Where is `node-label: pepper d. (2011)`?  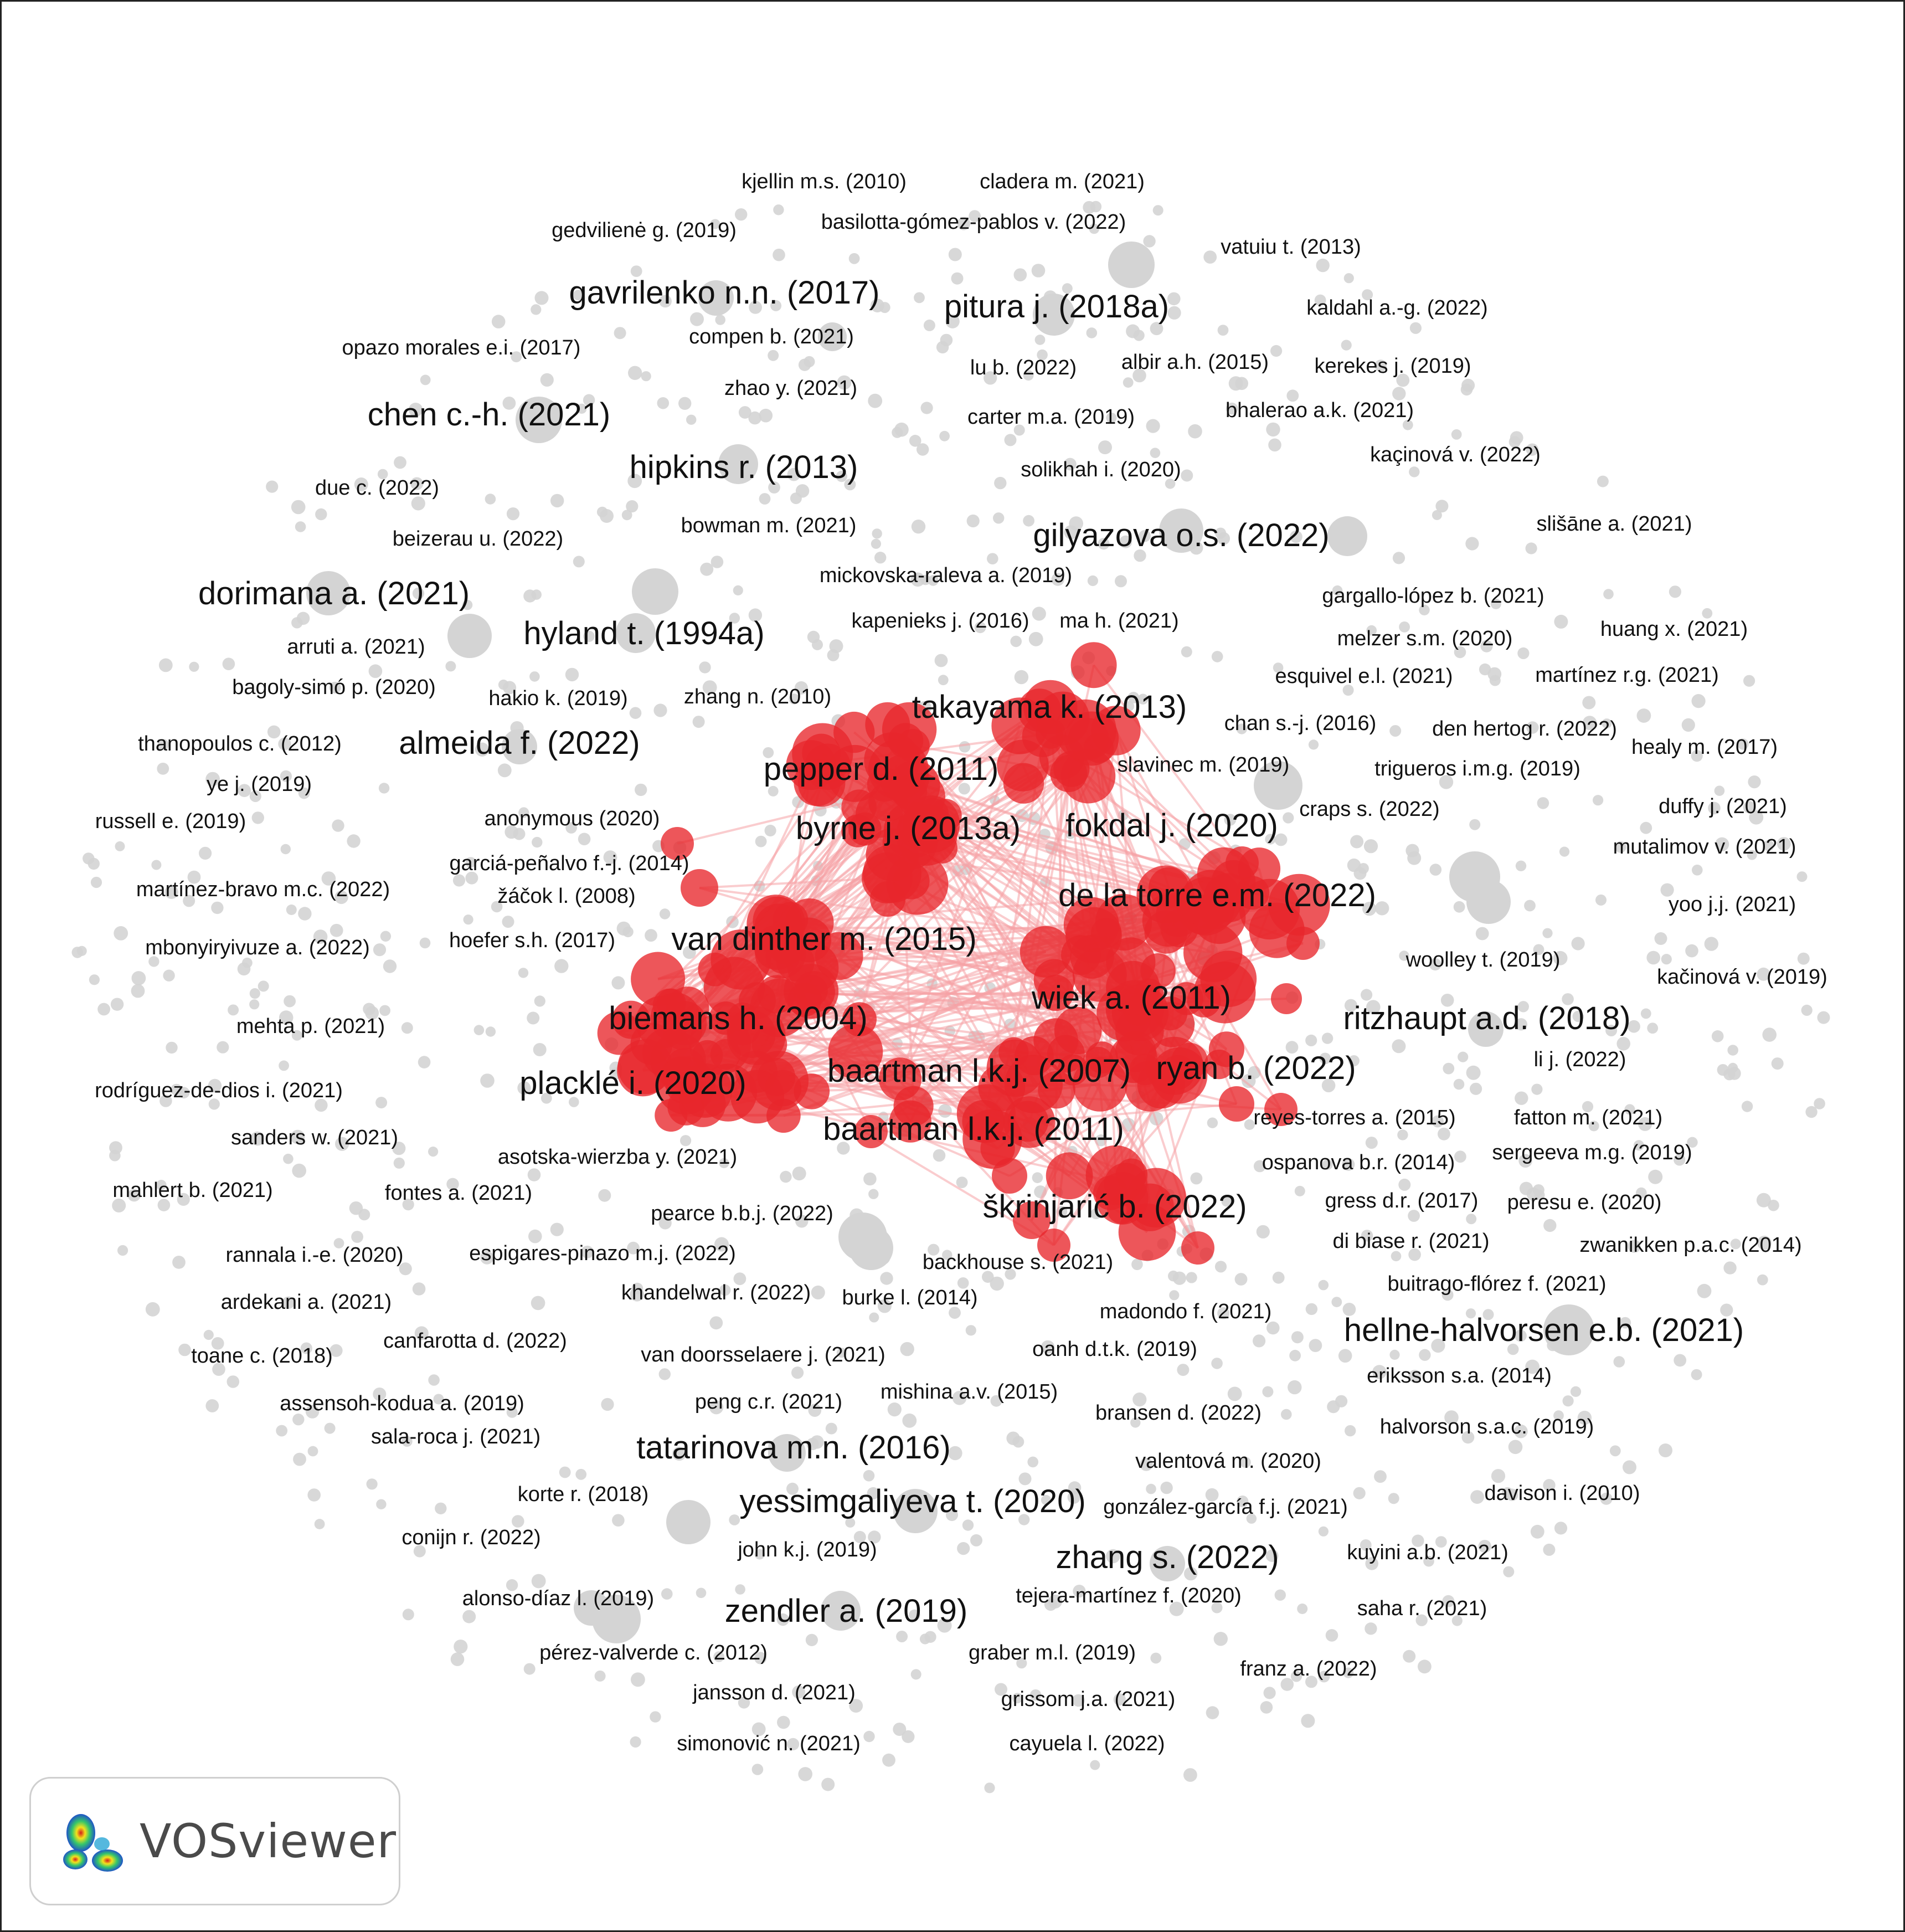
node-label: pepper d. (2011) is located at coordinates (881, 769).